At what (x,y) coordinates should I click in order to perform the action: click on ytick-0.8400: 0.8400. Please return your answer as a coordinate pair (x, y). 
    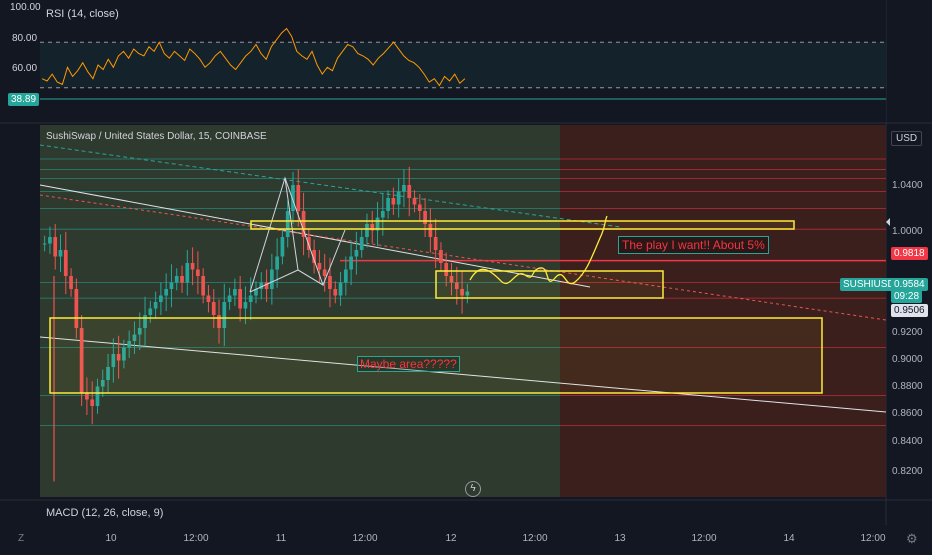
    Looking at the image, I should click on (907, 441).